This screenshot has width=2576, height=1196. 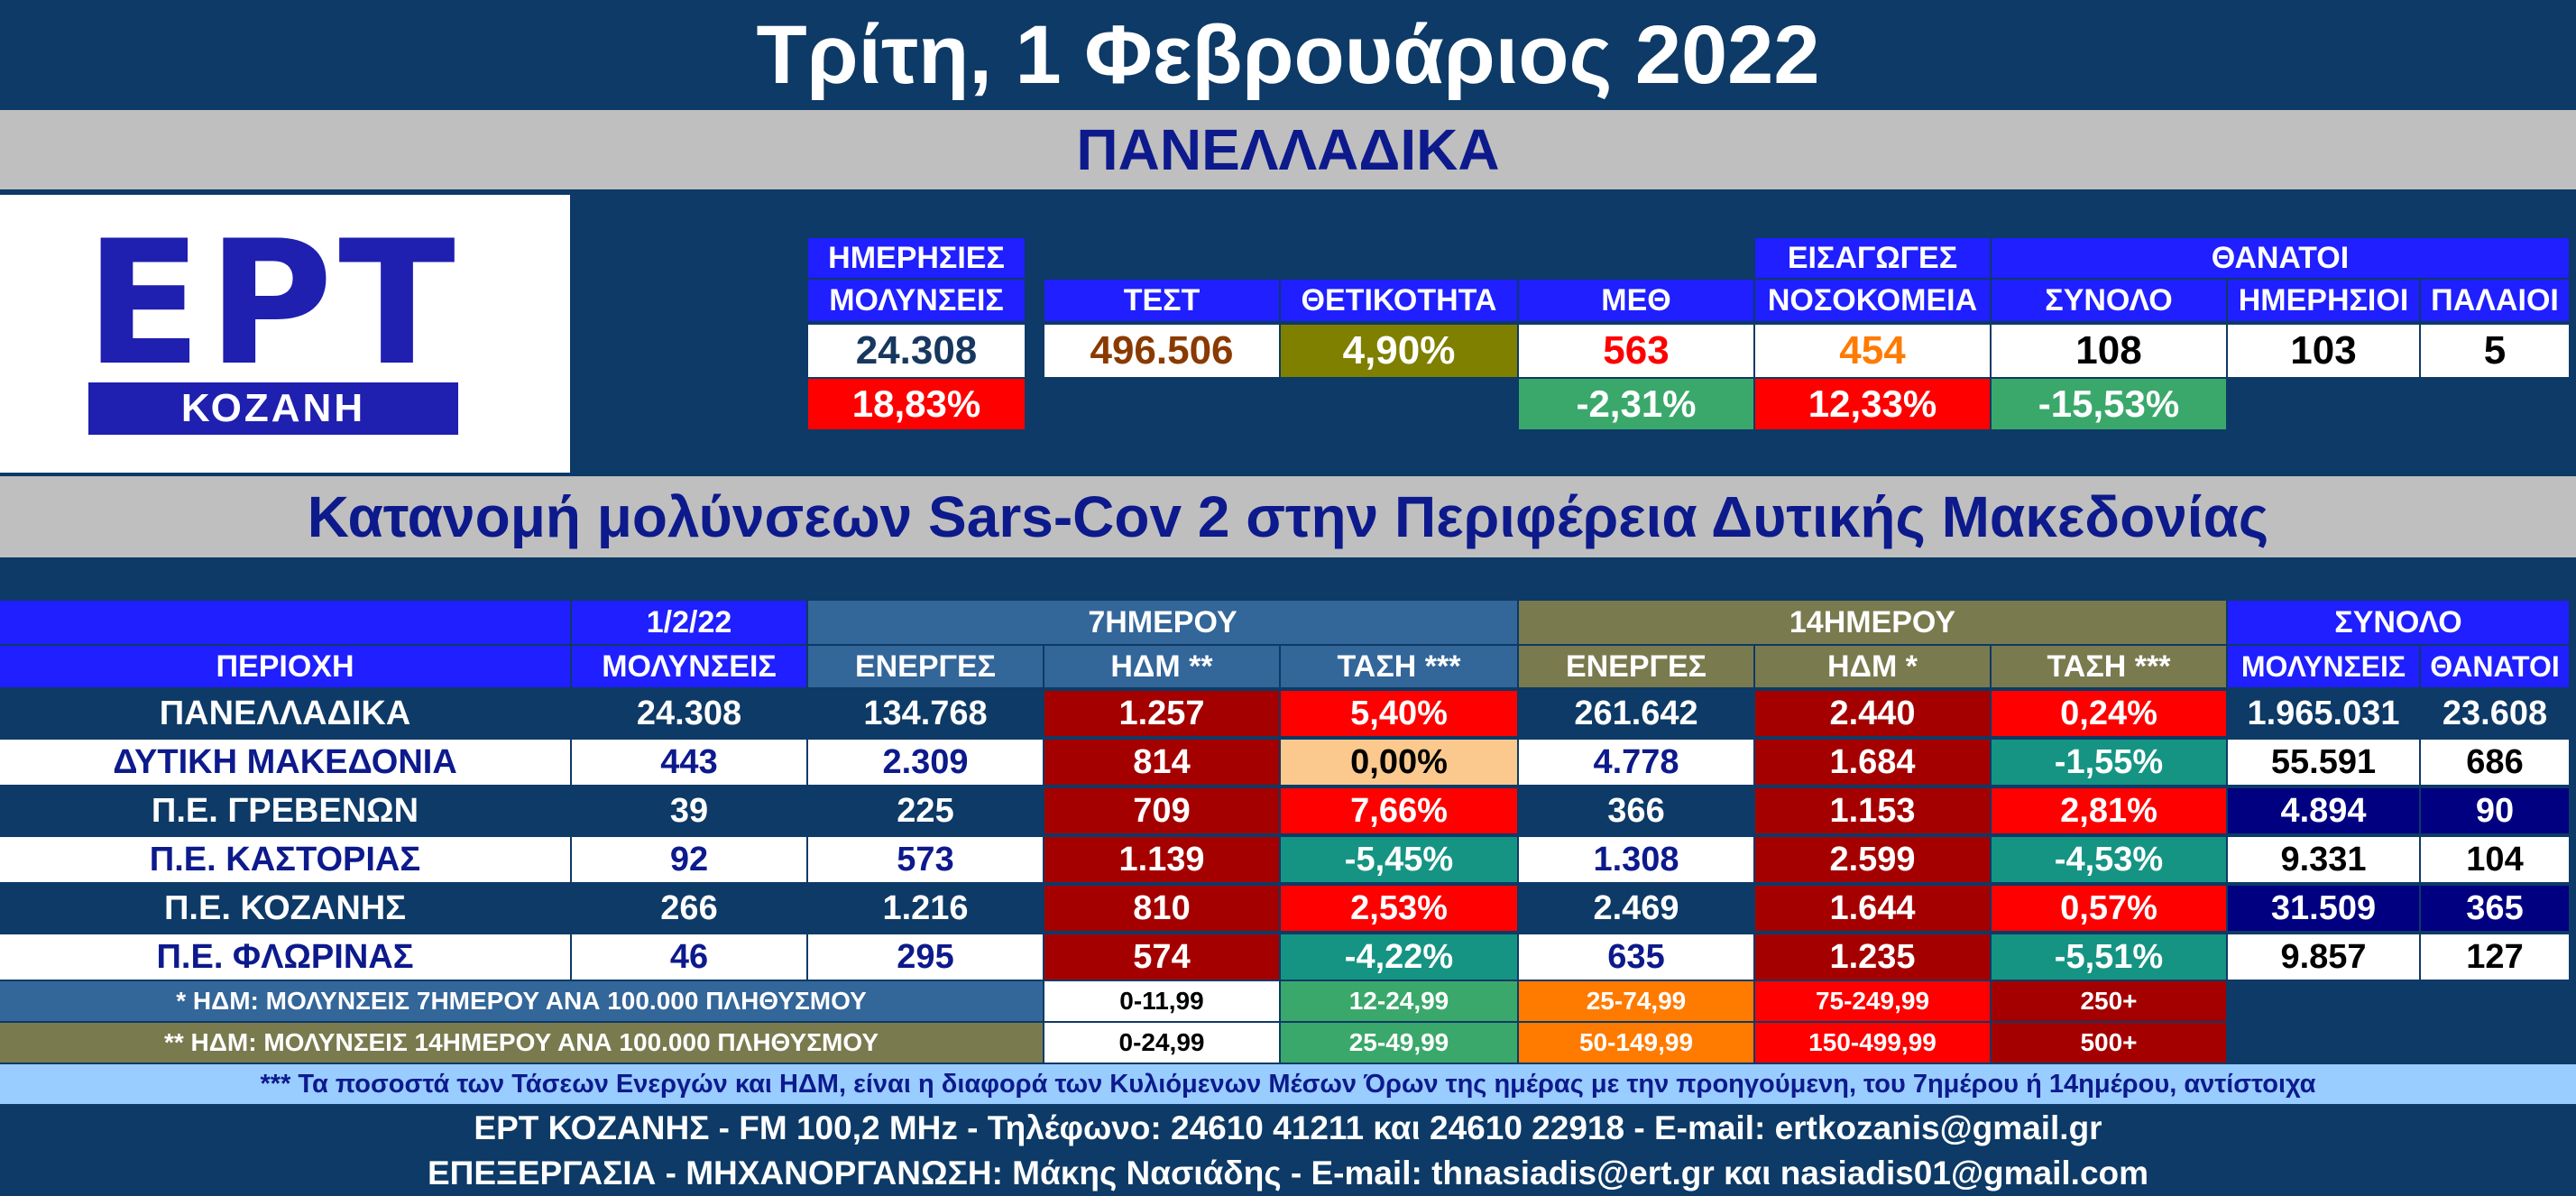 I want to click on row-total-deaths: 104, so click(x=2495, y=859).